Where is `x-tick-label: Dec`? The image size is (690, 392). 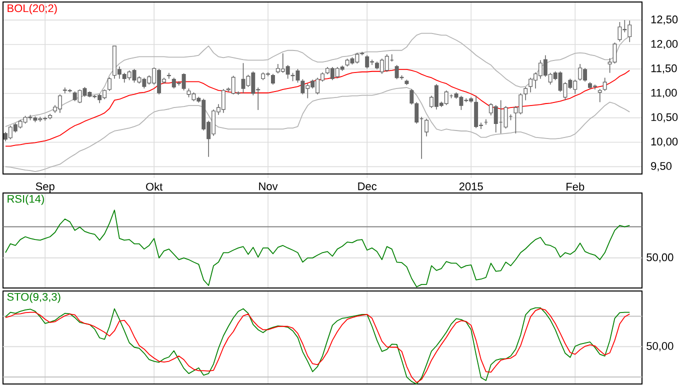
x-tick-label: Dec is located at coordinates (367, 186).